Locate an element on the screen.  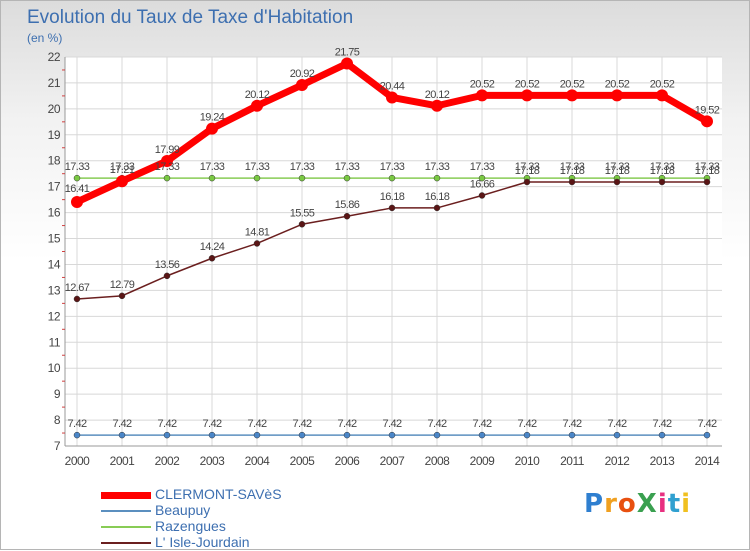
data-label: 21.75 is located at coordinates (347, 52).